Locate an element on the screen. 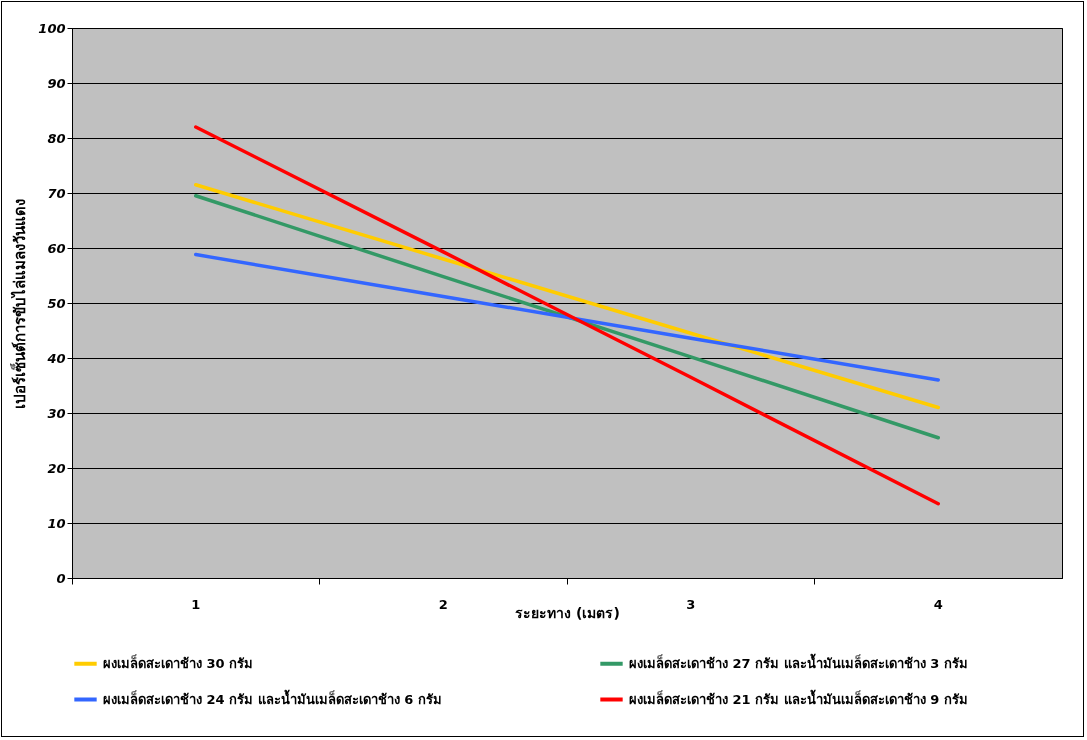  y-tick-label: 0 is located at coordinates (61, 578).